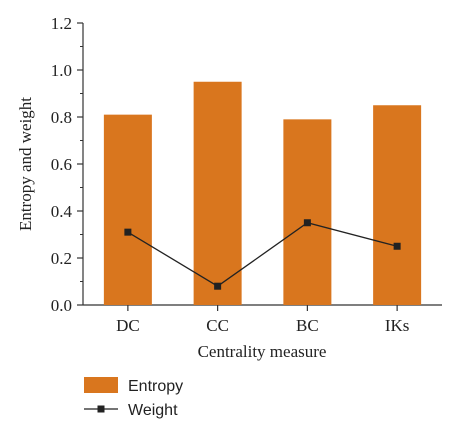 Image resolution: width=474 pixels, height=438 pixels. Describe the element at coordinates (307, 212) in the screenshot. I see `bar-entropy-bc` at that location.